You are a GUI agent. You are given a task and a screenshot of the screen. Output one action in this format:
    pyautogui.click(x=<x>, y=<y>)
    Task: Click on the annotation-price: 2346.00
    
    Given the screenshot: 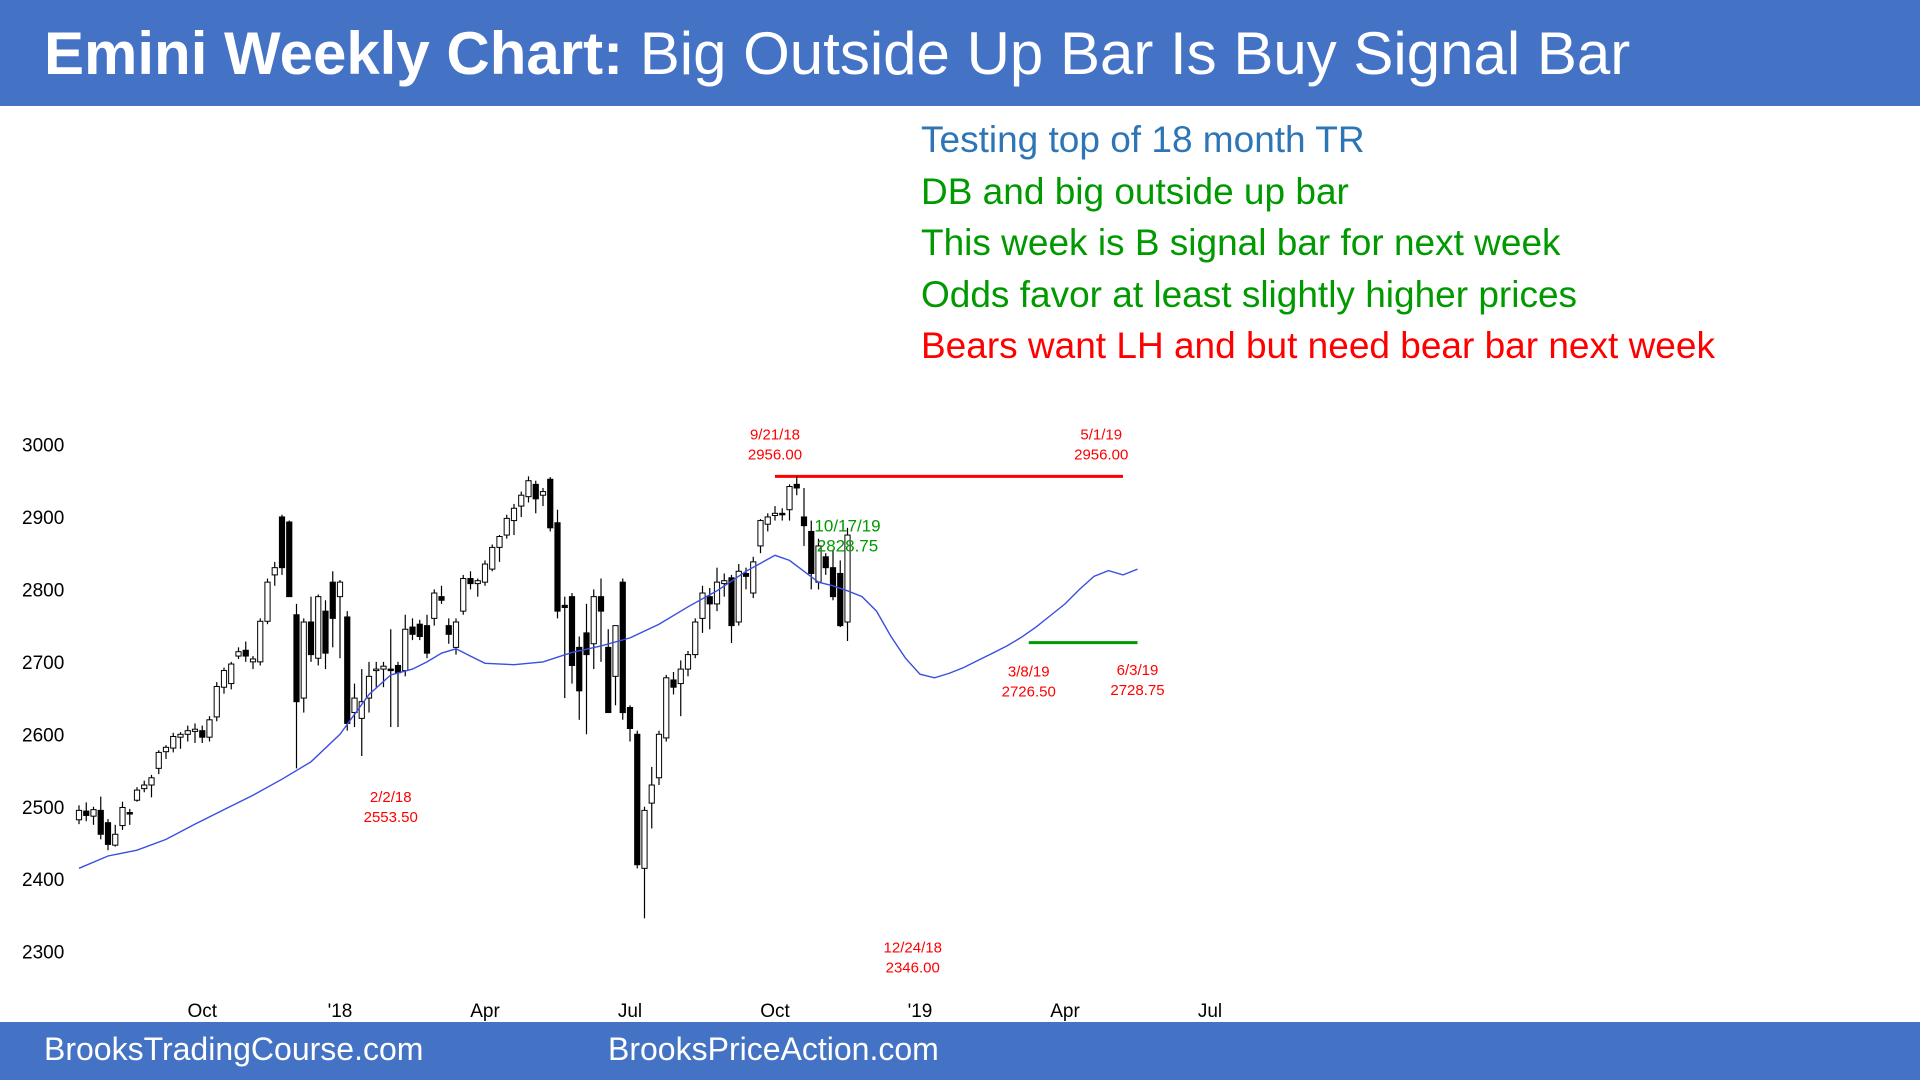 What is the action you would take?
    pyautogui.click(x=913, y=967)
    